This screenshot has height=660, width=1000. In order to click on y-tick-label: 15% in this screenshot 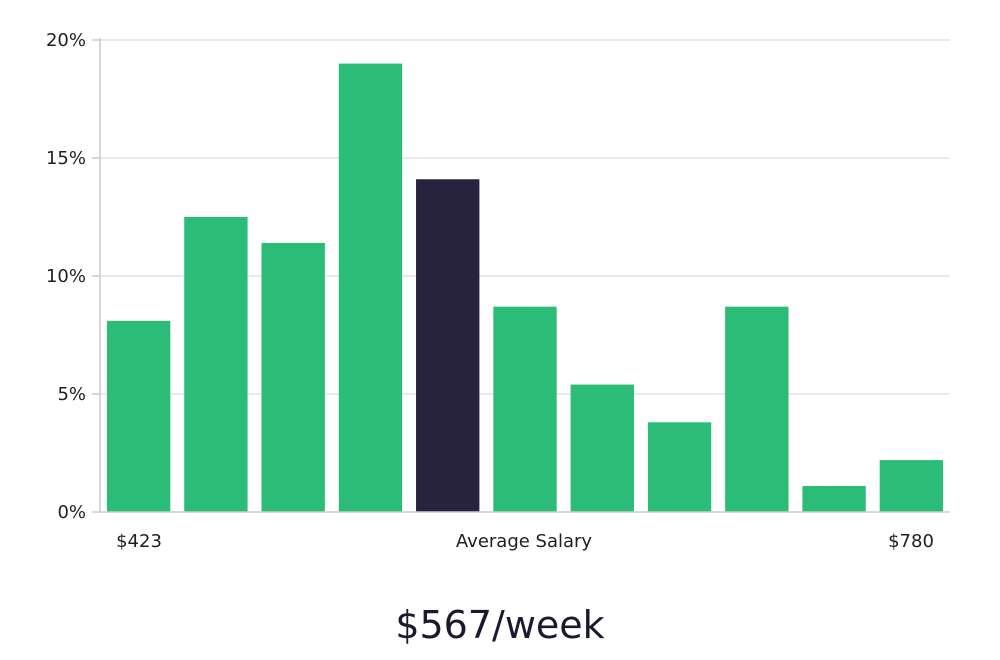, I will do `click(66, 158)`.